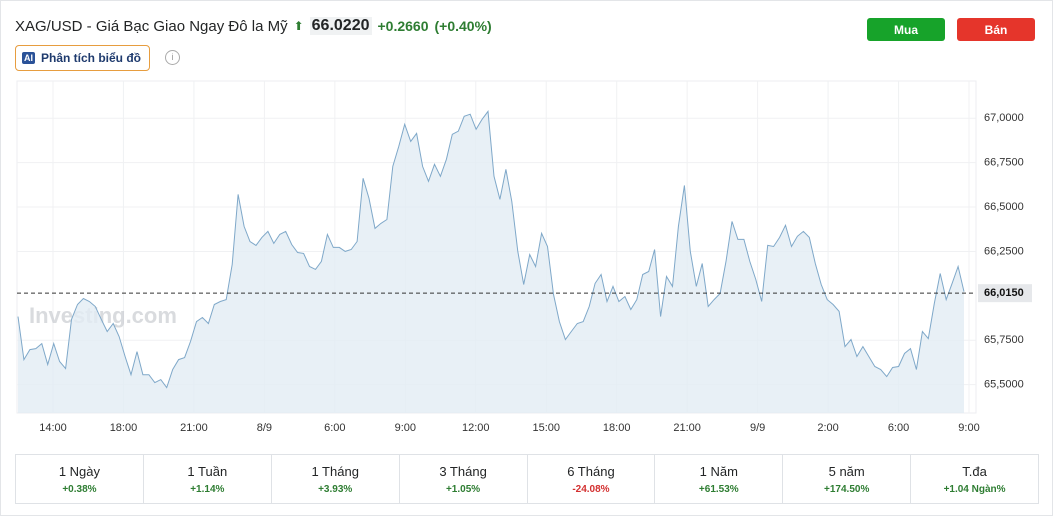 Image resolution: width=1053 pixels, height=516 pixels. I want to click on analysis-label: Phân tích biểu đồ, so click(91, 58).